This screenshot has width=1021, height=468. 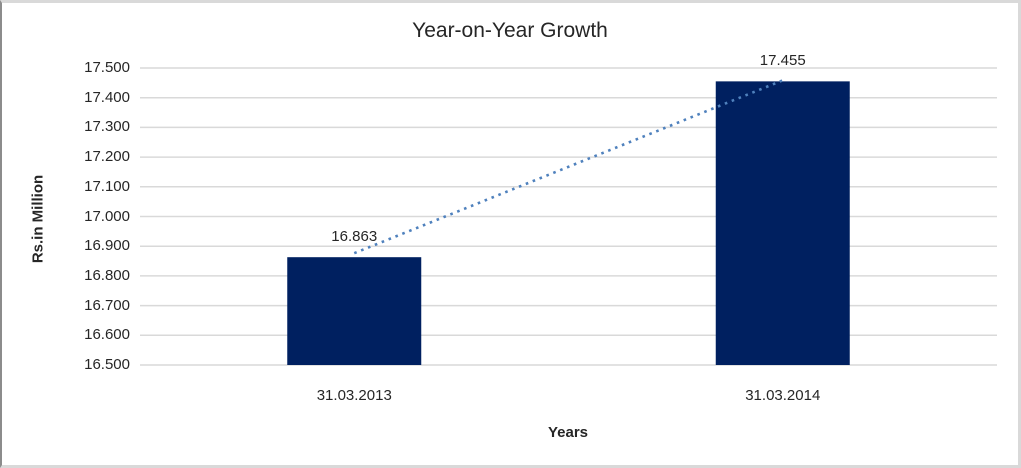 I want to click on y-tick-label: 16.600, so click(x=107, y=335).